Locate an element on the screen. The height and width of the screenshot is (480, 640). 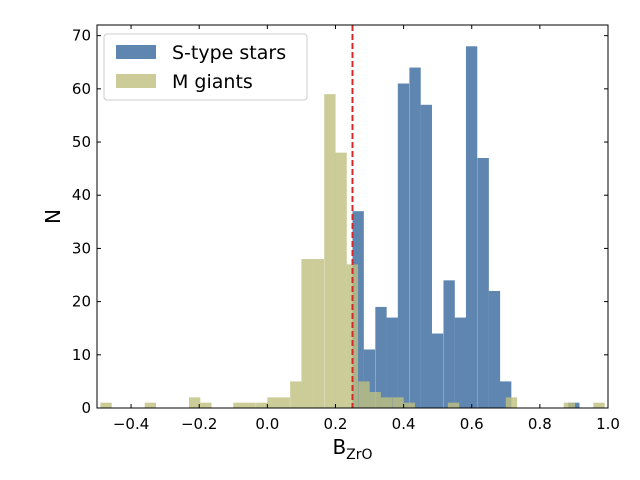
y-tick-label: 10 is located at coordinates (81, 355).